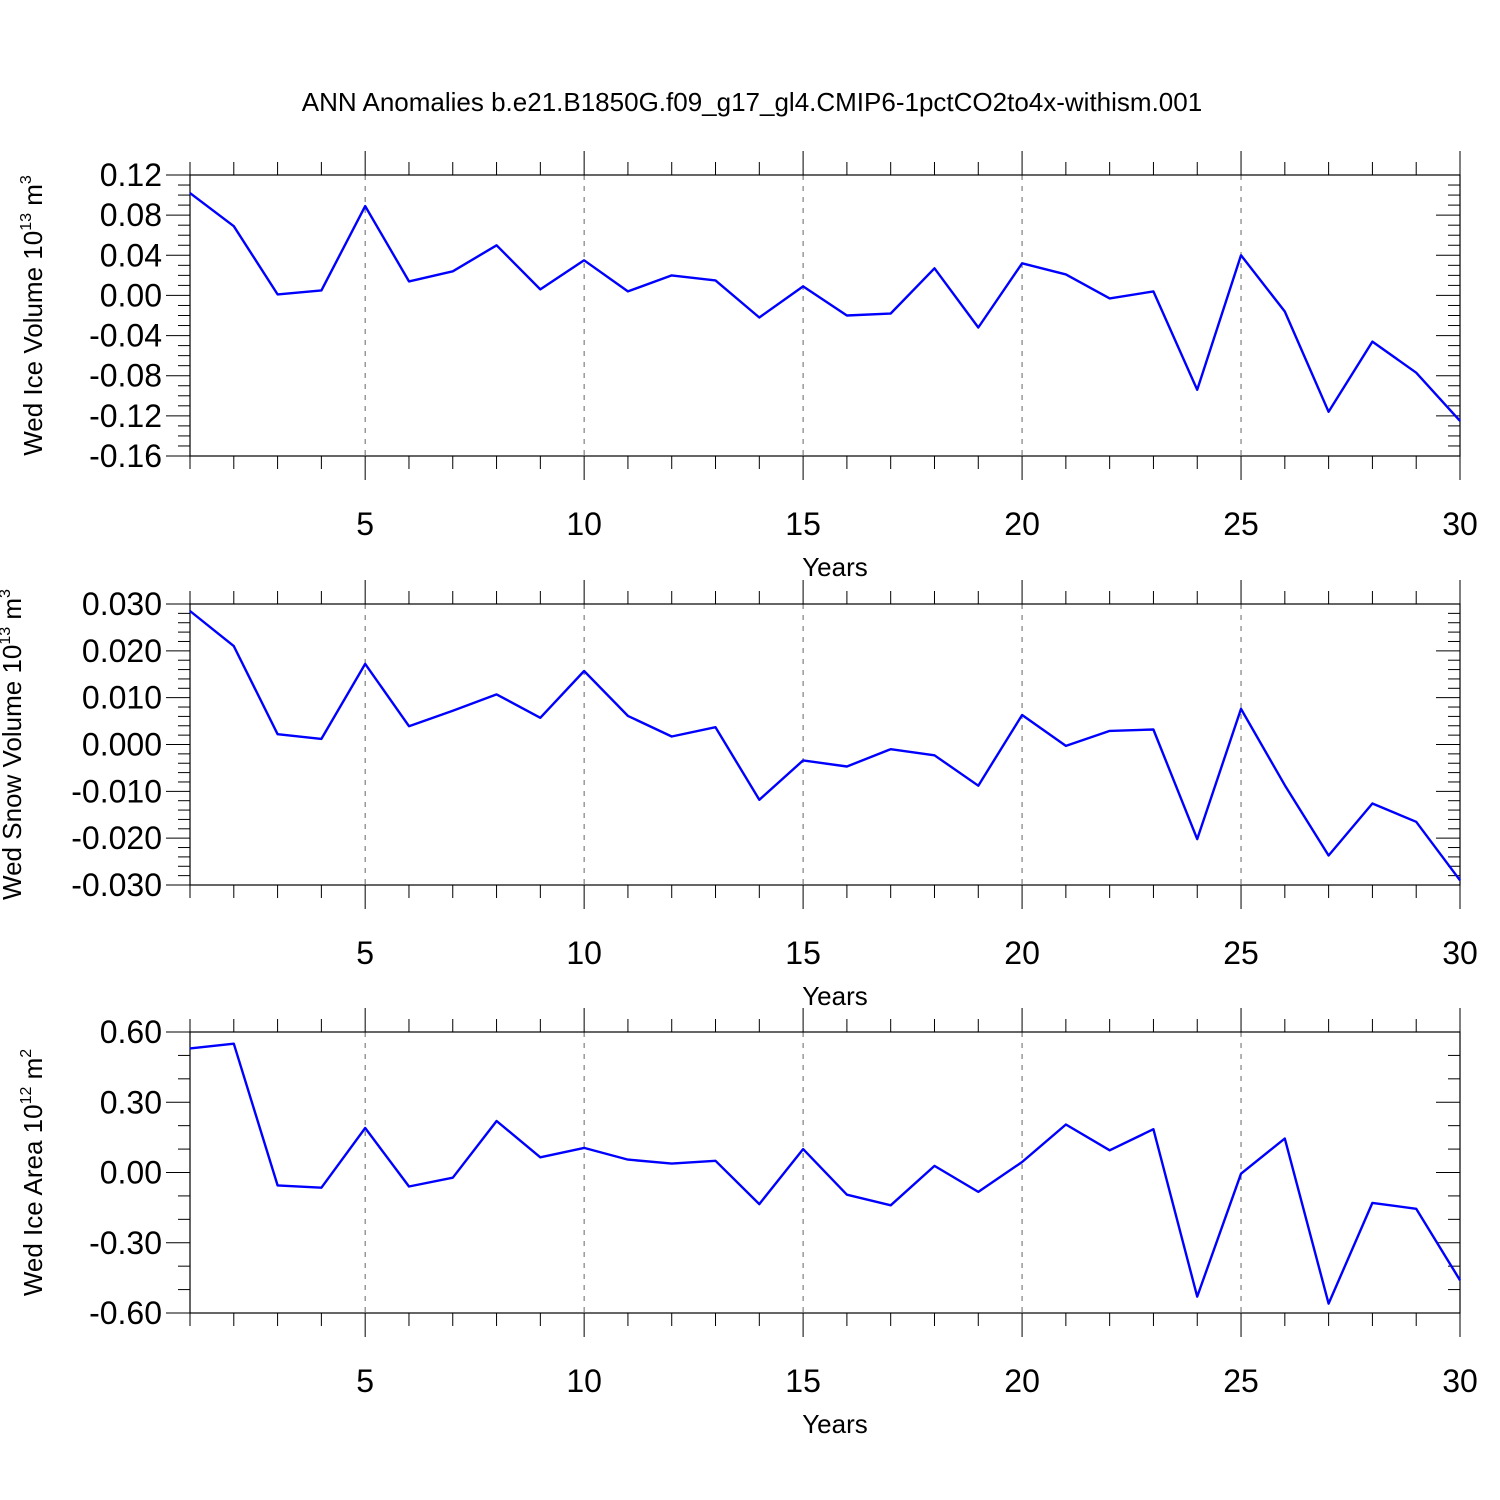  What do you see at coordinates (116, 791) in the screenshot?
I see `y-tick-label: -0.010` at bounding box center [116, 791].